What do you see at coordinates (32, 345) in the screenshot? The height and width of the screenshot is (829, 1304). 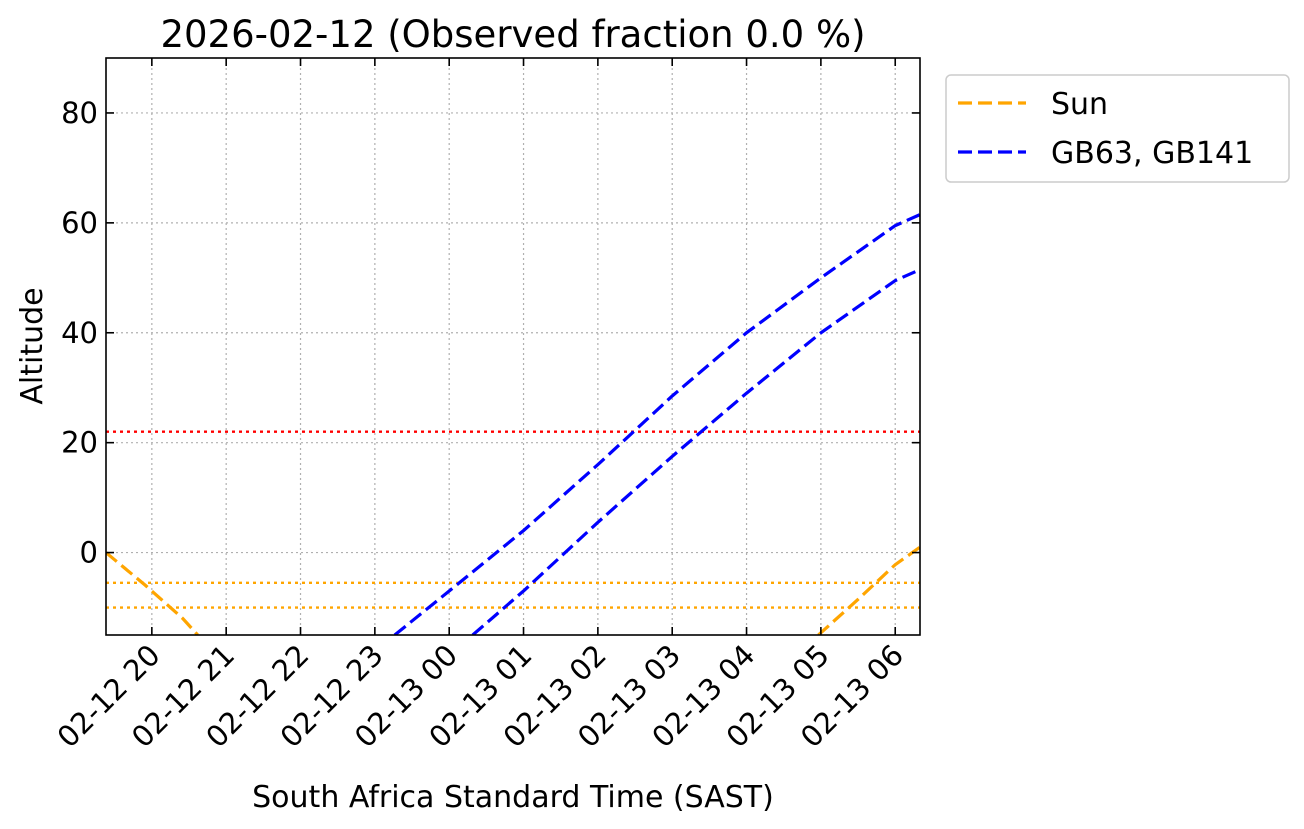 I see `y-axis-label: Altitude` at bounding box center [32, 345].